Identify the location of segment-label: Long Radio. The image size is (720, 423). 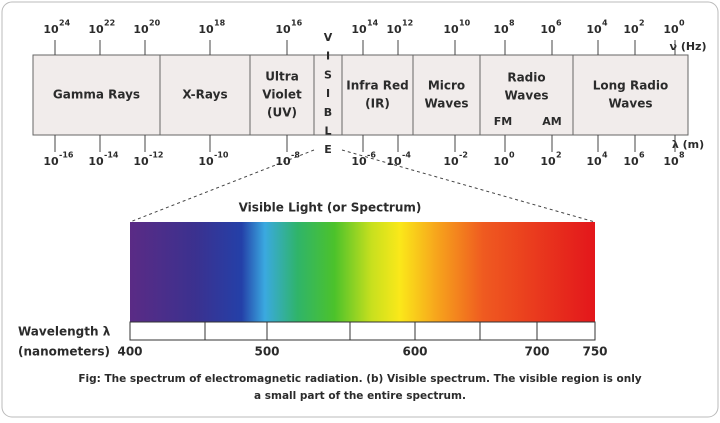
(631, 86).